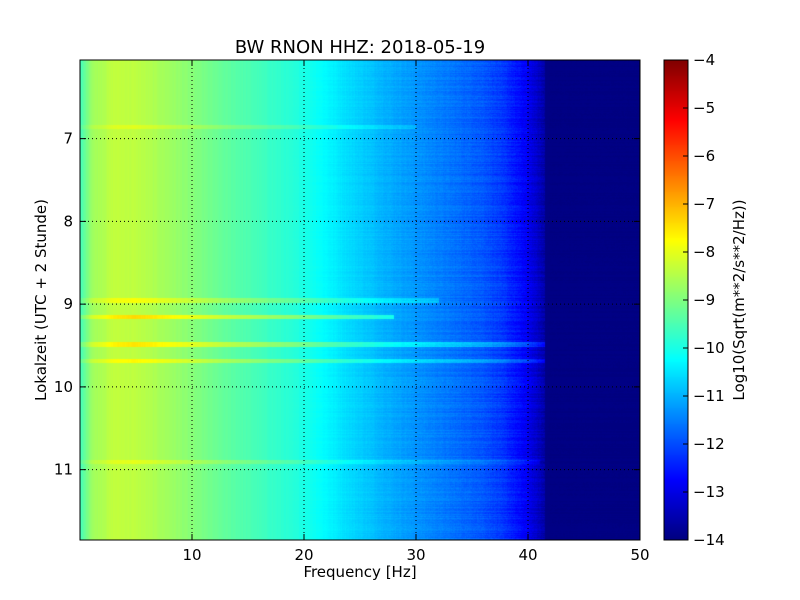  What do you see at coordinates (41, 300) in the screenshot?
I see `y-axis-label: Lokalzeit (UTC + 2 Stunde)` at bounding box center [41, 300].